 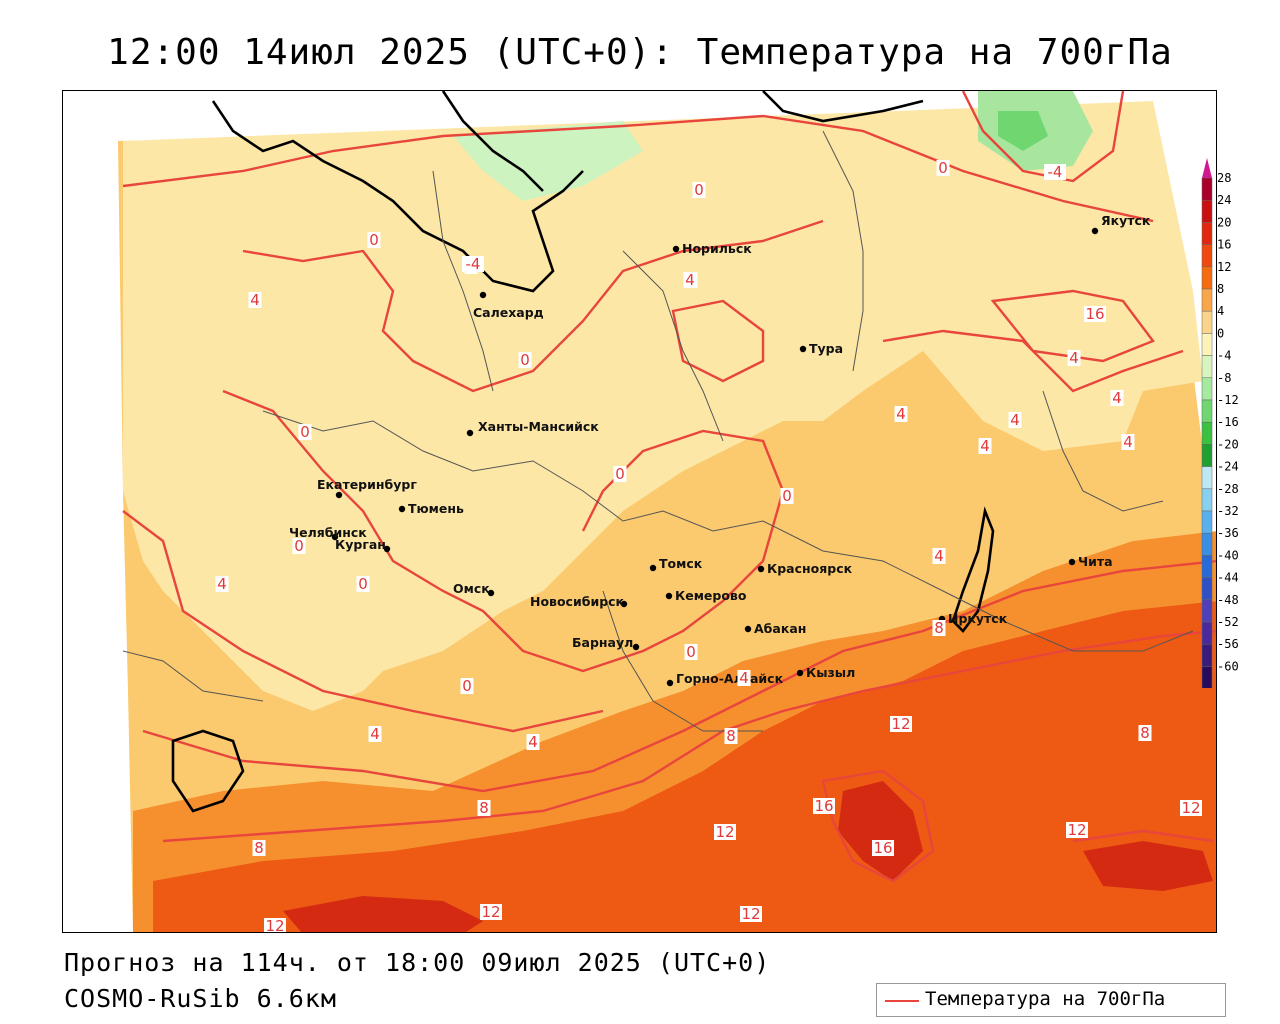 I want to click on colorbar-tick-label: -12, so click(x=1228, y=400).